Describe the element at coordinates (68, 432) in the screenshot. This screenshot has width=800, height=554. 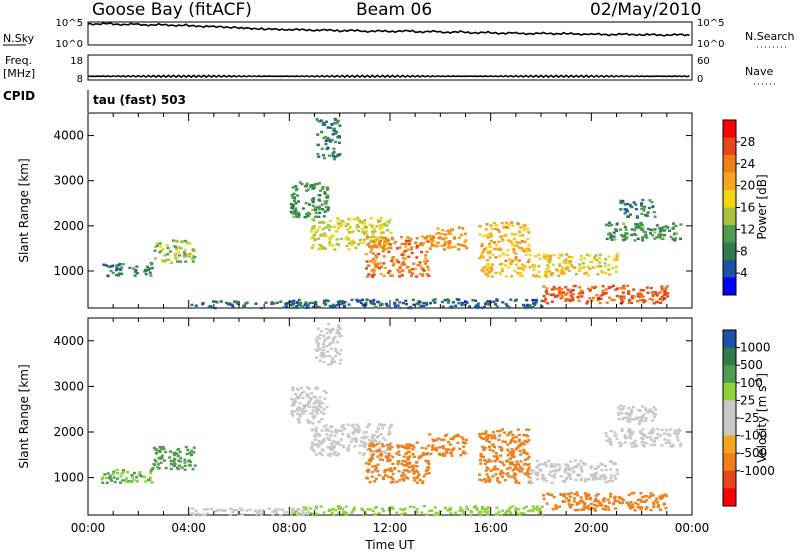
I see `velocity-panel-ytick-label: 2000` at that location.